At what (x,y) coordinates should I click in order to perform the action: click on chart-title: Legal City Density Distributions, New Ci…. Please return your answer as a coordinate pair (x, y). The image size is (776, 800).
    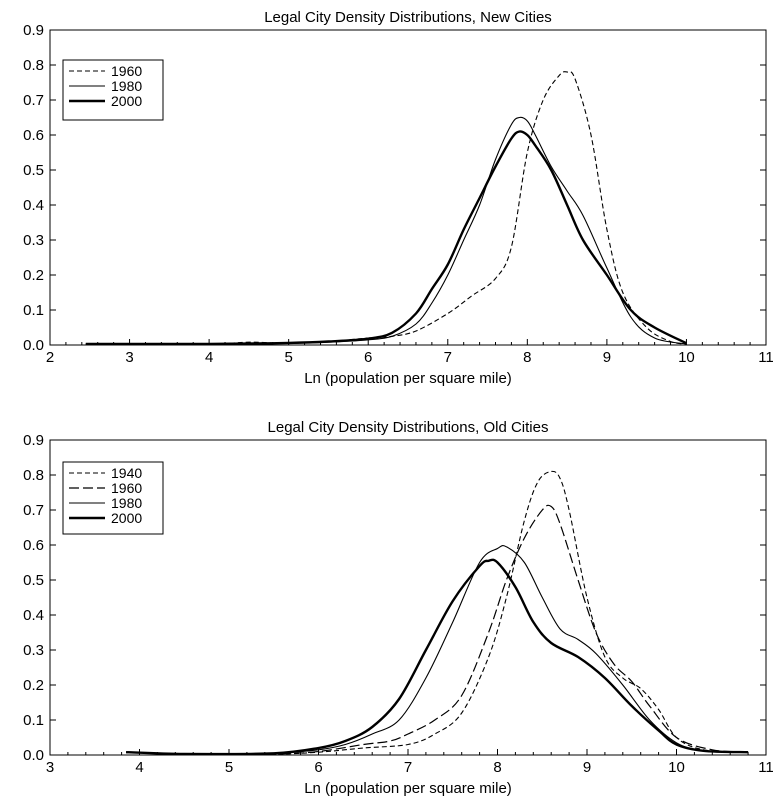
    Looking at the image, I should click on (408, 17).